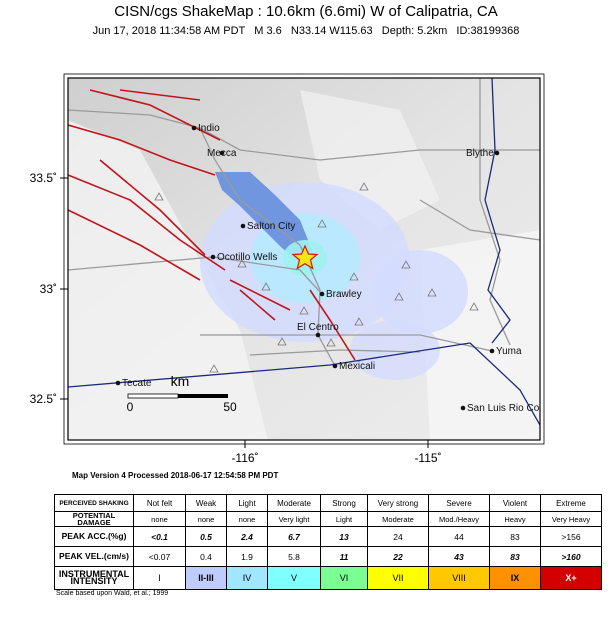 The height and width of the screenshot is (623, 612). What do you see at coordinates (180, 381) in the screenshot?
I see `scale-unit: km` at bounding box center [180, 381].